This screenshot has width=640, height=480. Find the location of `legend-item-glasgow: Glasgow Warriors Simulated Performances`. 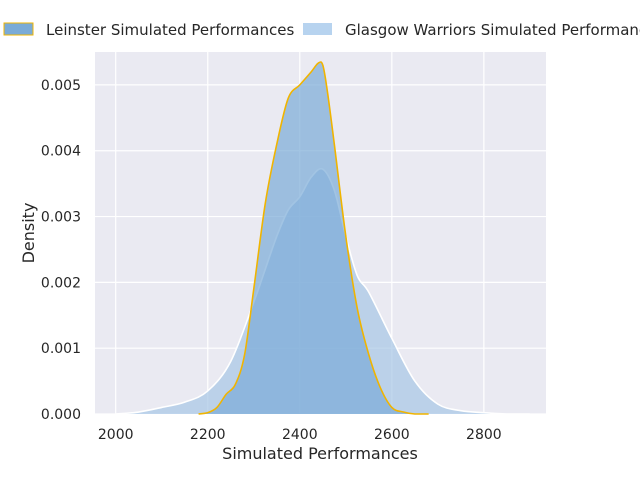

legend-item-glasgow: Glasgow Warriors Simulated Performances is located at coordinates (471, 30).